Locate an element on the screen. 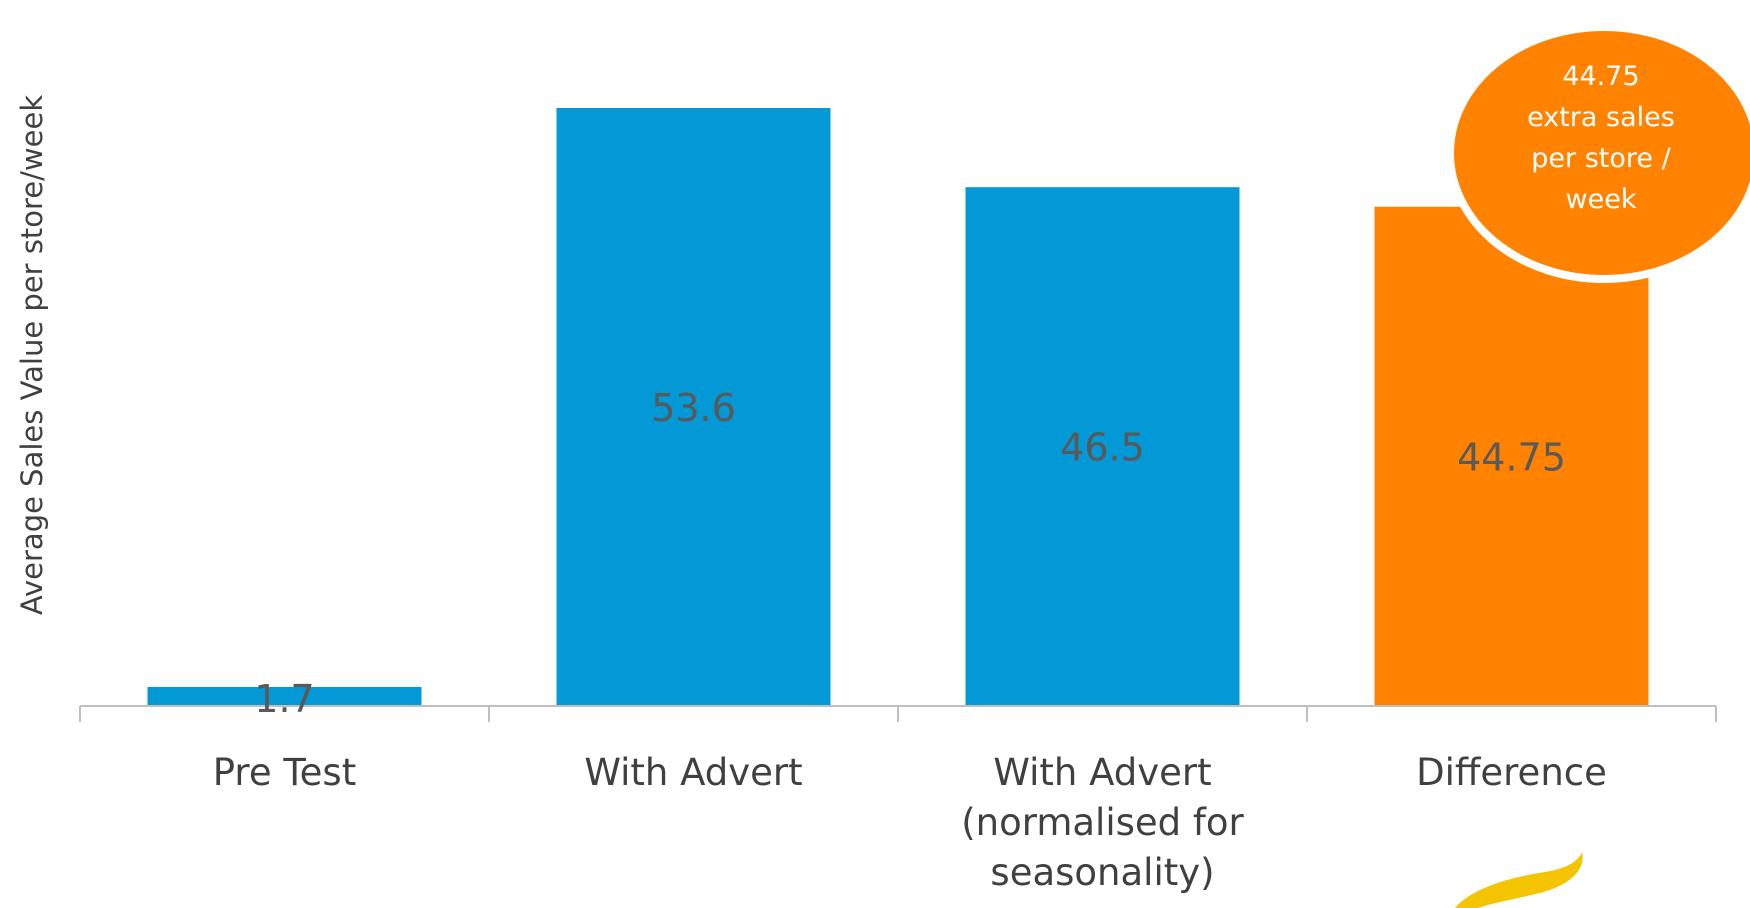  callout-line-3: per store / is located at coordinates (1601, 158).